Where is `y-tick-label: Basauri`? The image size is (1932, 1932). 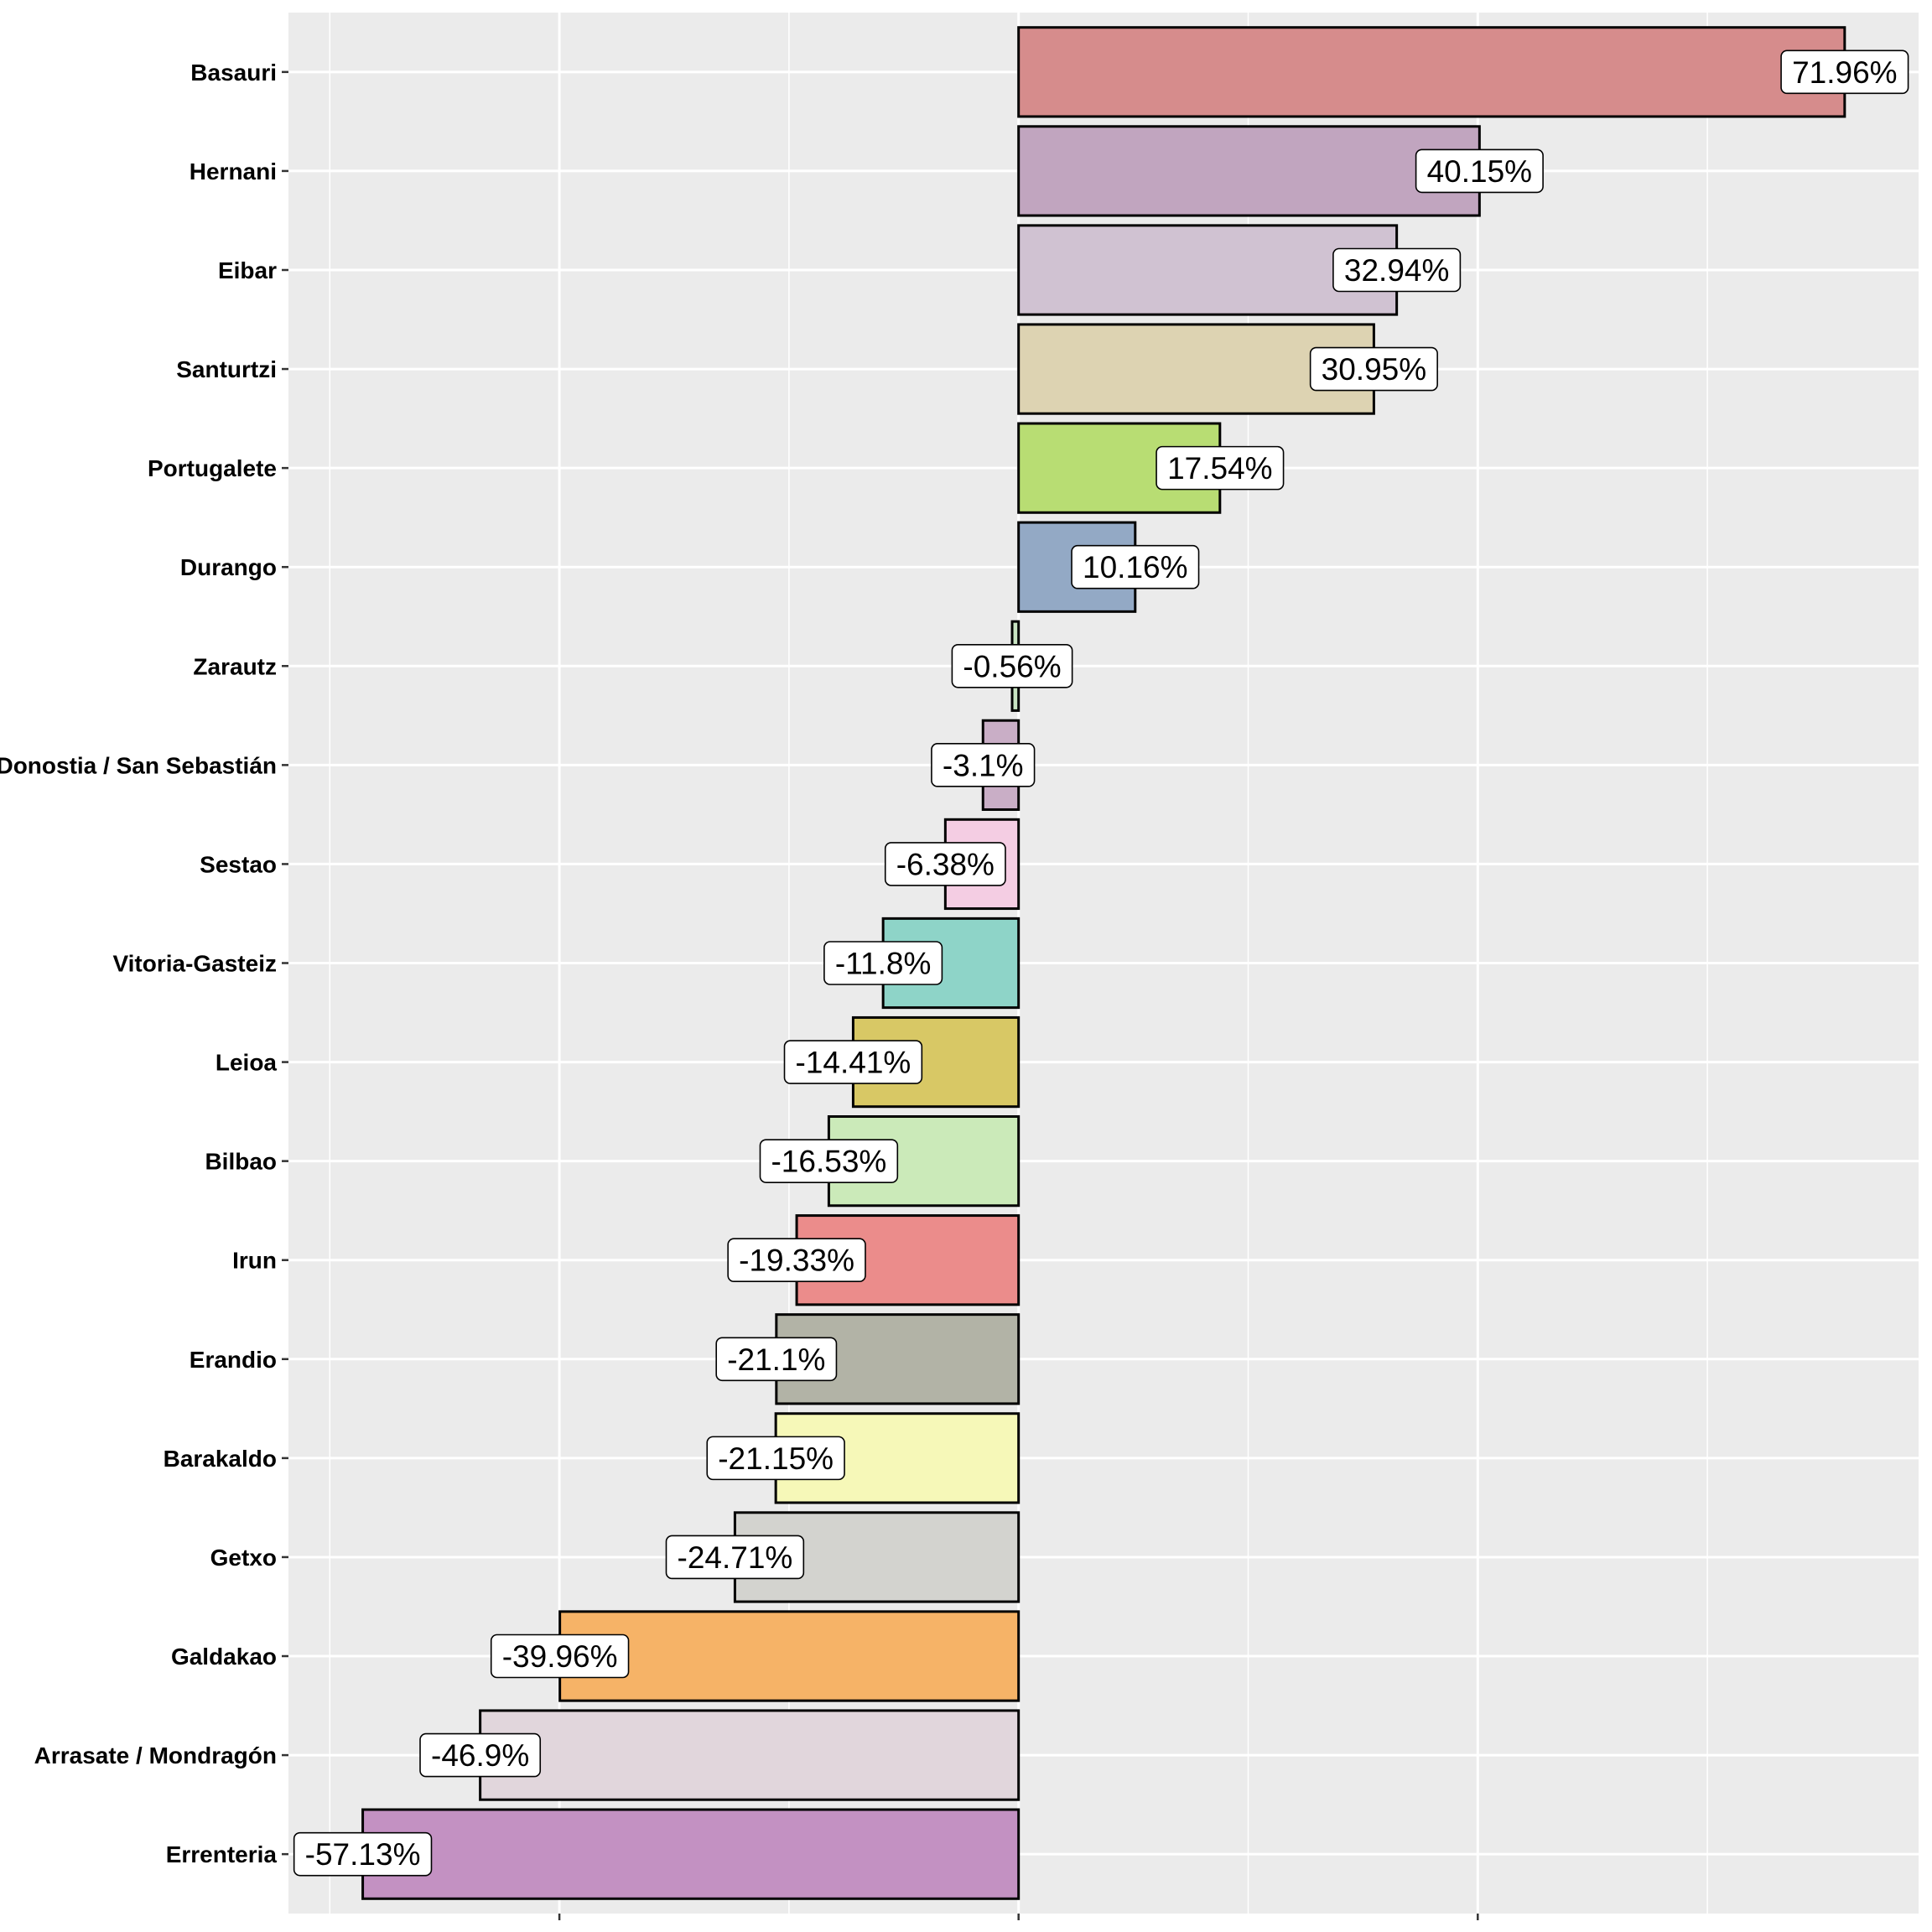 y-tick-label: Basauri is located at coordinates (233, 73).